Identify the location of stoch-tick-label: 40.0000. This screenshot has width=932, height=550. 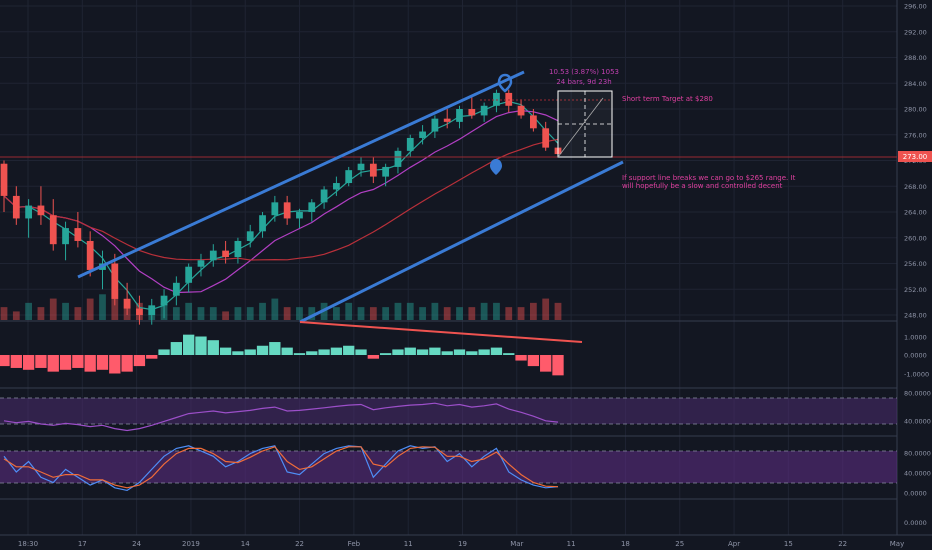
(917, 474).